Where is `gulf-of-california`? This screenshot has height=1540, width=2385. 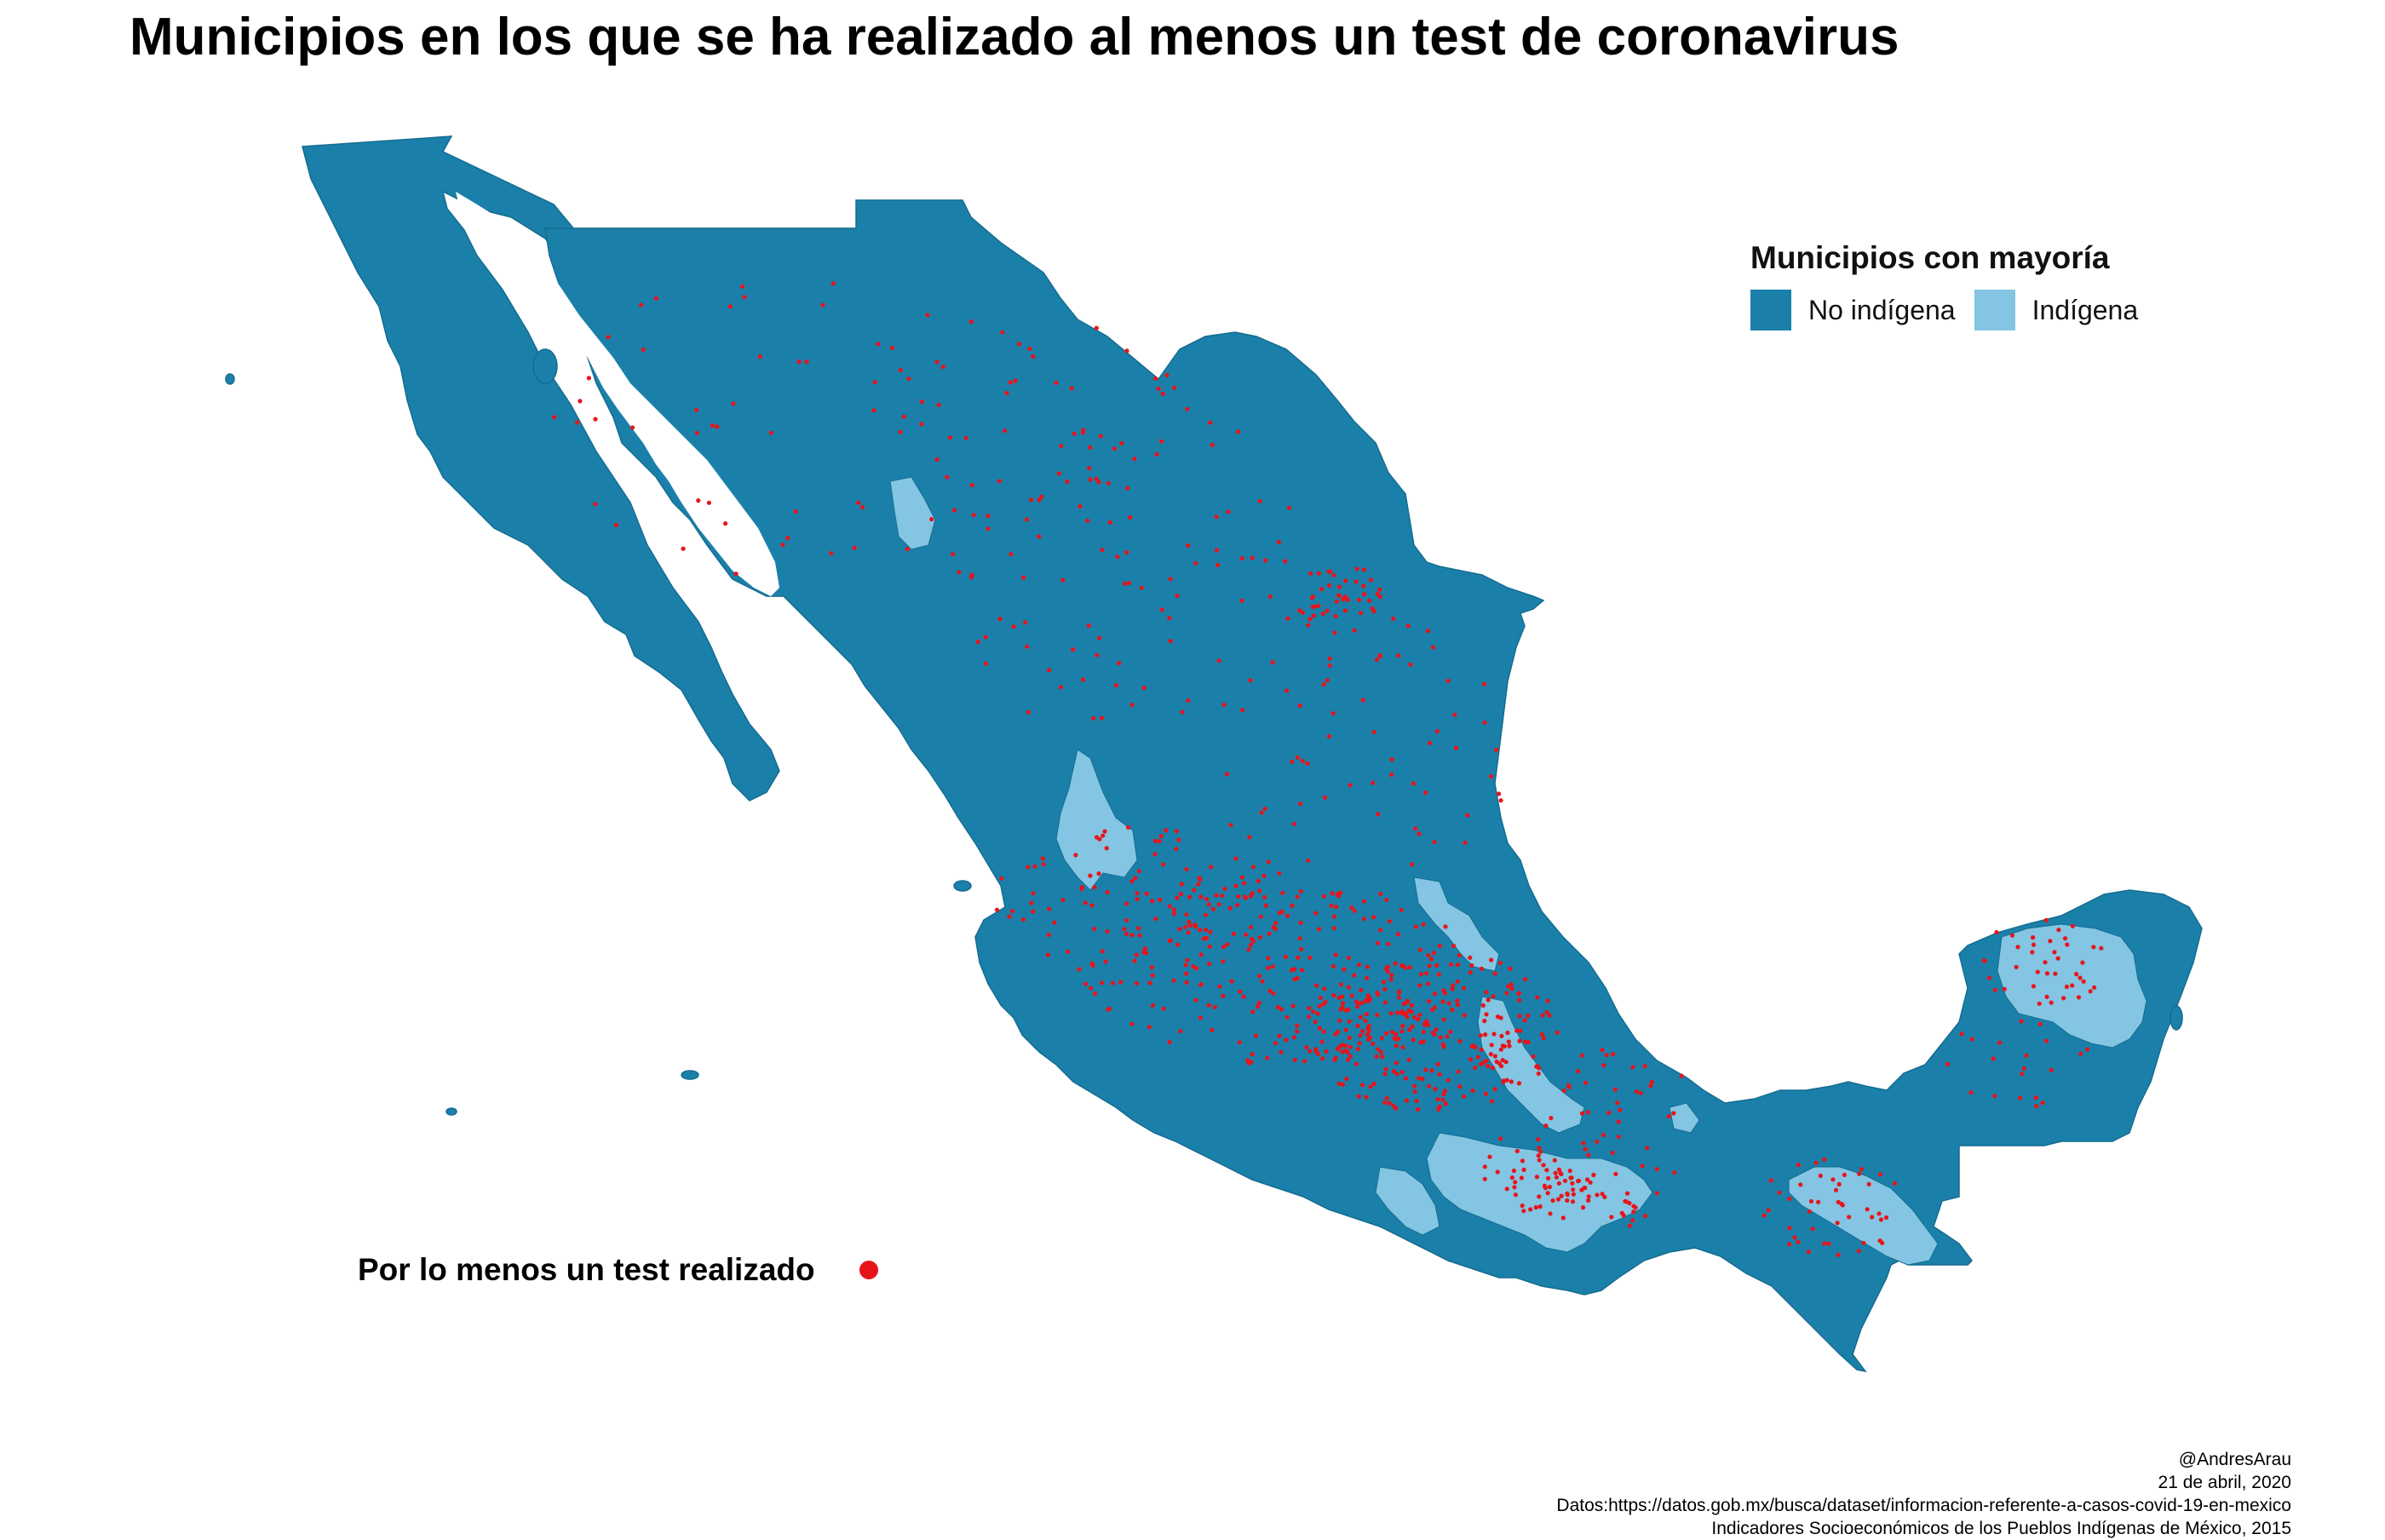
gulf-of-california is located at coordinates (617, 394).